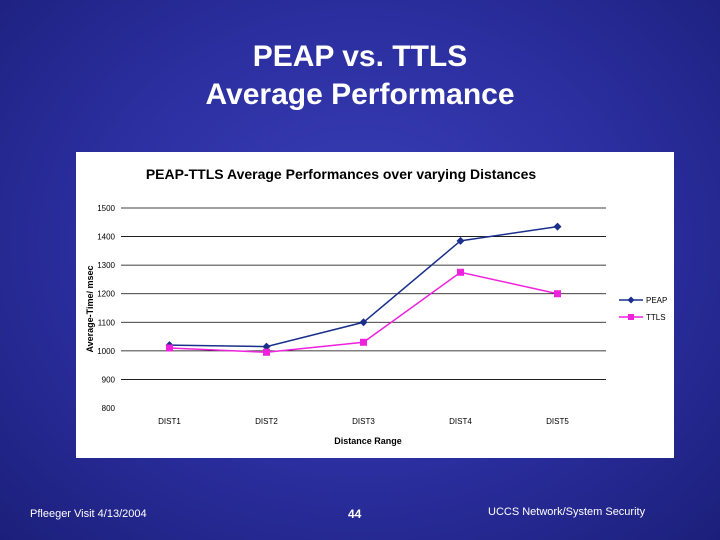 The height and width of the screenshot is (540, 720). I want to click on legend-marker-ttls, so click(631, 317).